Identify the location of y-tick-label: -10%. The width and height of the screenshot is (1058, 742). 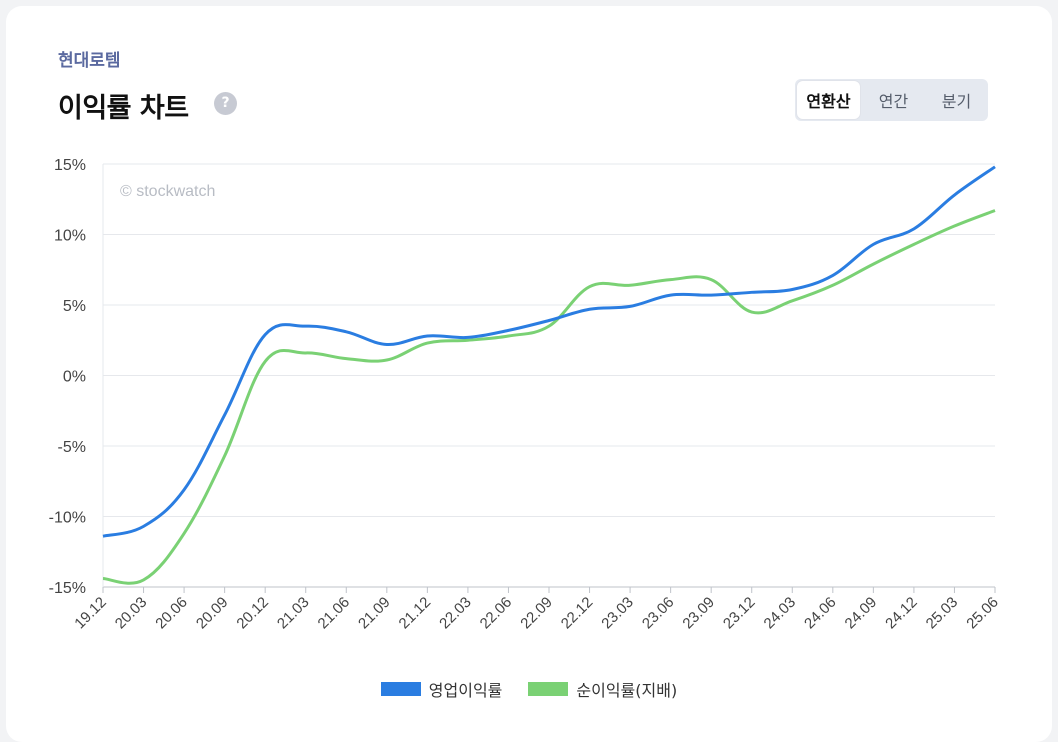
(67, 518).